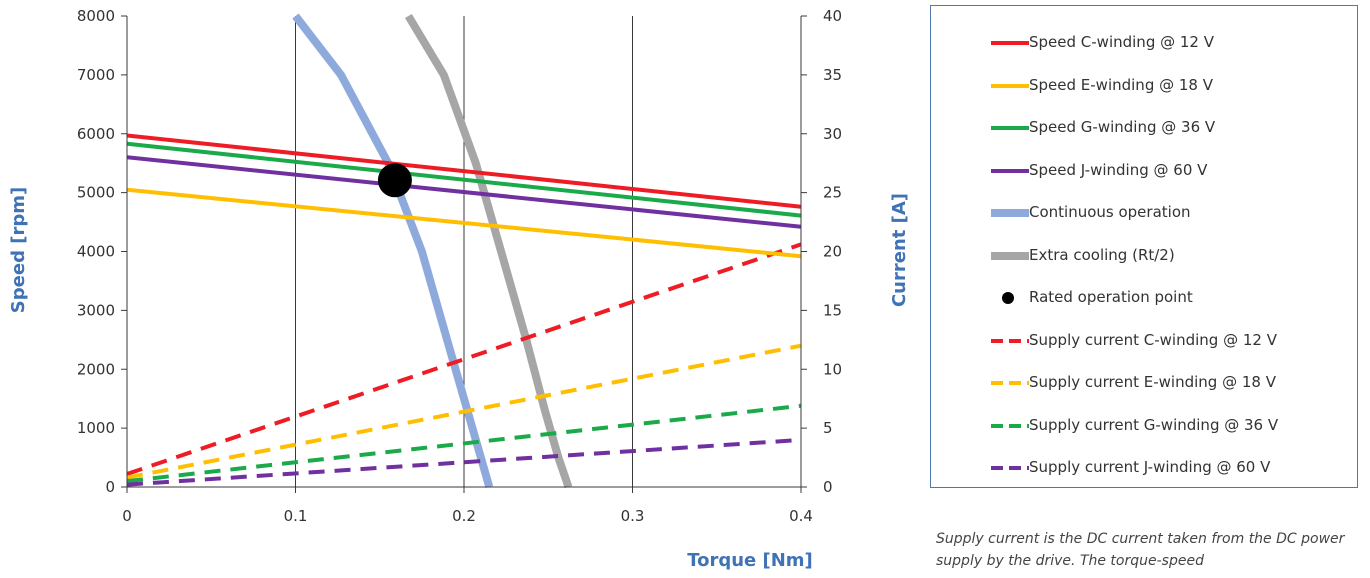  I want to click on series-supply-current-e-winding-18-v-line, so click(464, 411).